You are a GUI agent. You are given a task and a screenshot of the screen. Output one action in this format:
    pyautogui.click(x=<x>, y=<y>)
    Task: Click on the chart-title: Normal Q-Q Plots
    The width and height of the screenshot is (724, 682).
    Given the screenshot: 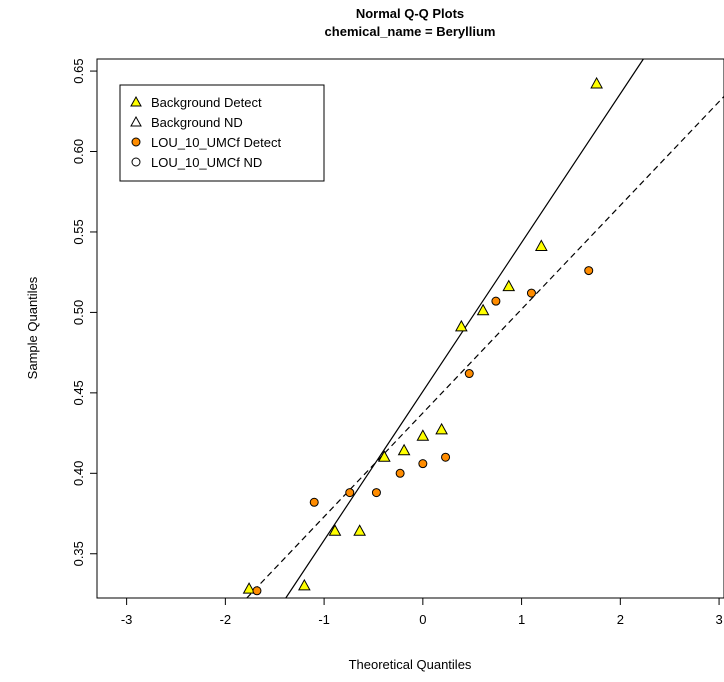 What is the action you would take?
    pyautogui.click(x=410, y=13)
    